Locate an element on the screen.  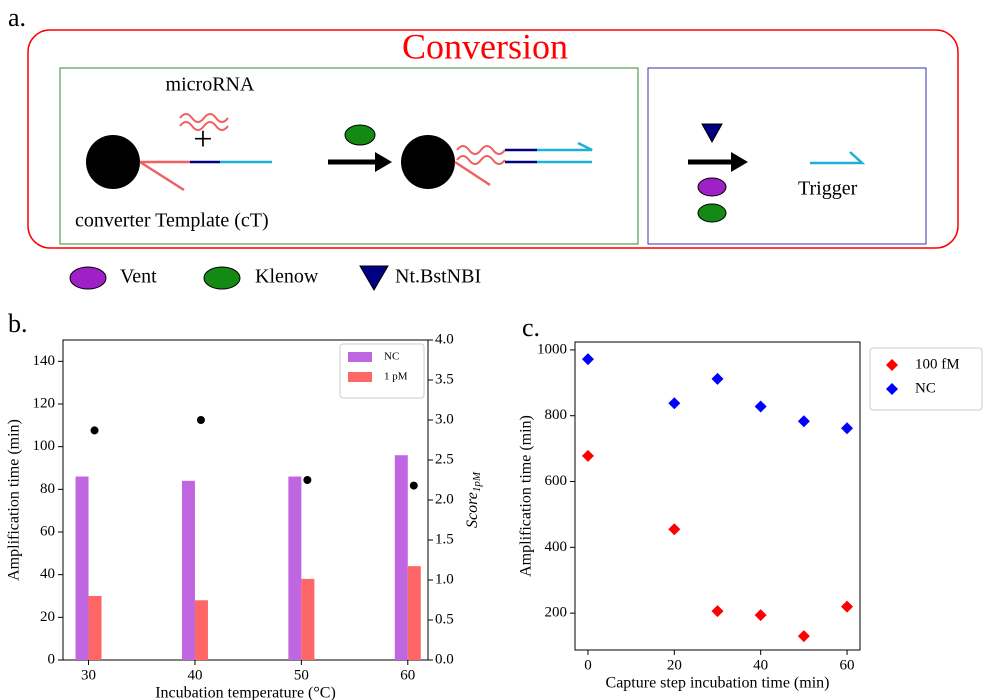
y2-tick-label: 1.5 is located at coordinates (444, 539).